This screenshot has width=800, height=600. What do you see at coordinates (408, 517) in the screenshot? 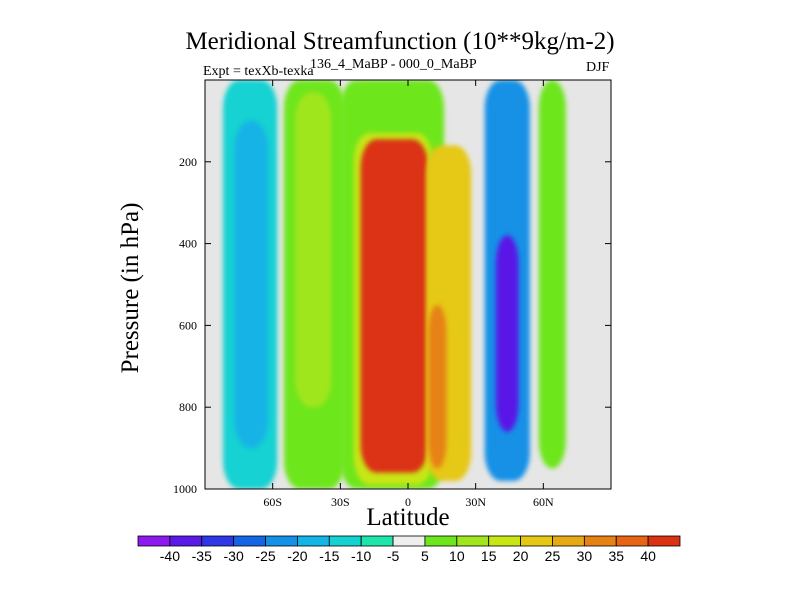
I see `x-axis-label: Latitude` at bounding box center [408, 517].